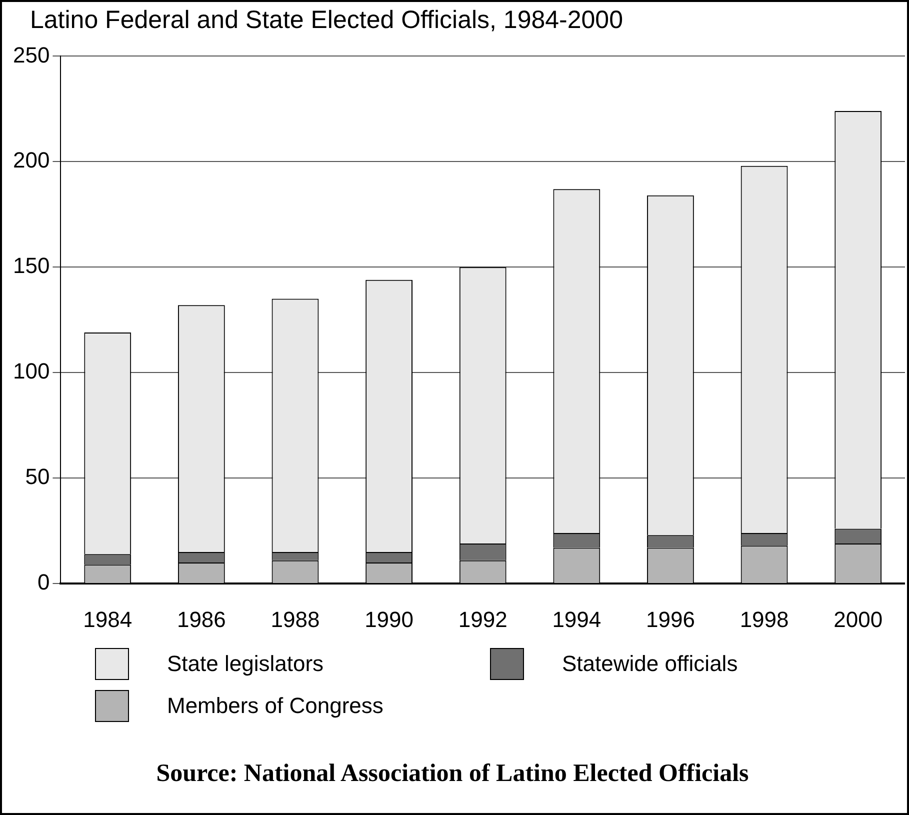 The image size is (909, 815). Describe the element at coordinates (201, 619) in the screenshot. I see `x-tick-label: 1986` at that location.